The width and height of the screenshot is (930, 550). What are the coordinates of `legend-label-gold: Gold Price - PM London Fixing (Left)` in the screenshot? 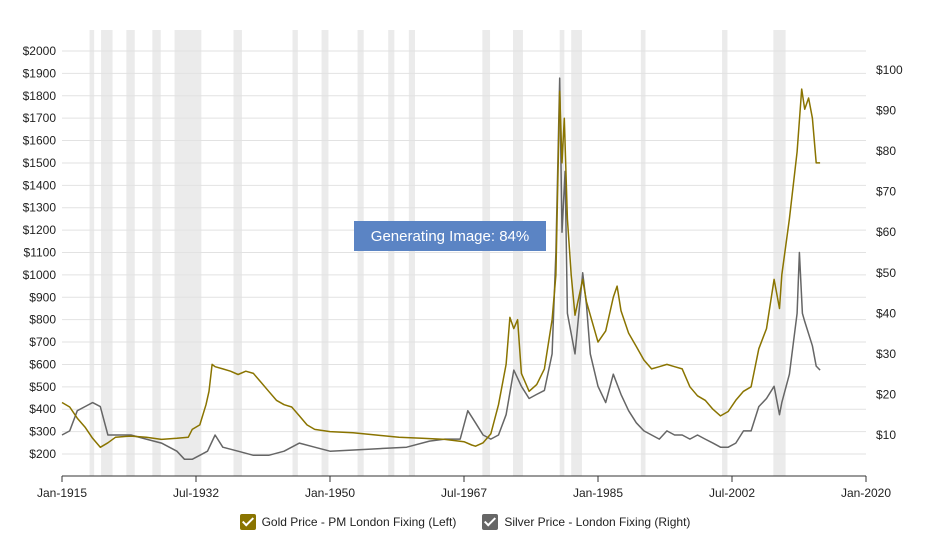 It's located at (359, 522).